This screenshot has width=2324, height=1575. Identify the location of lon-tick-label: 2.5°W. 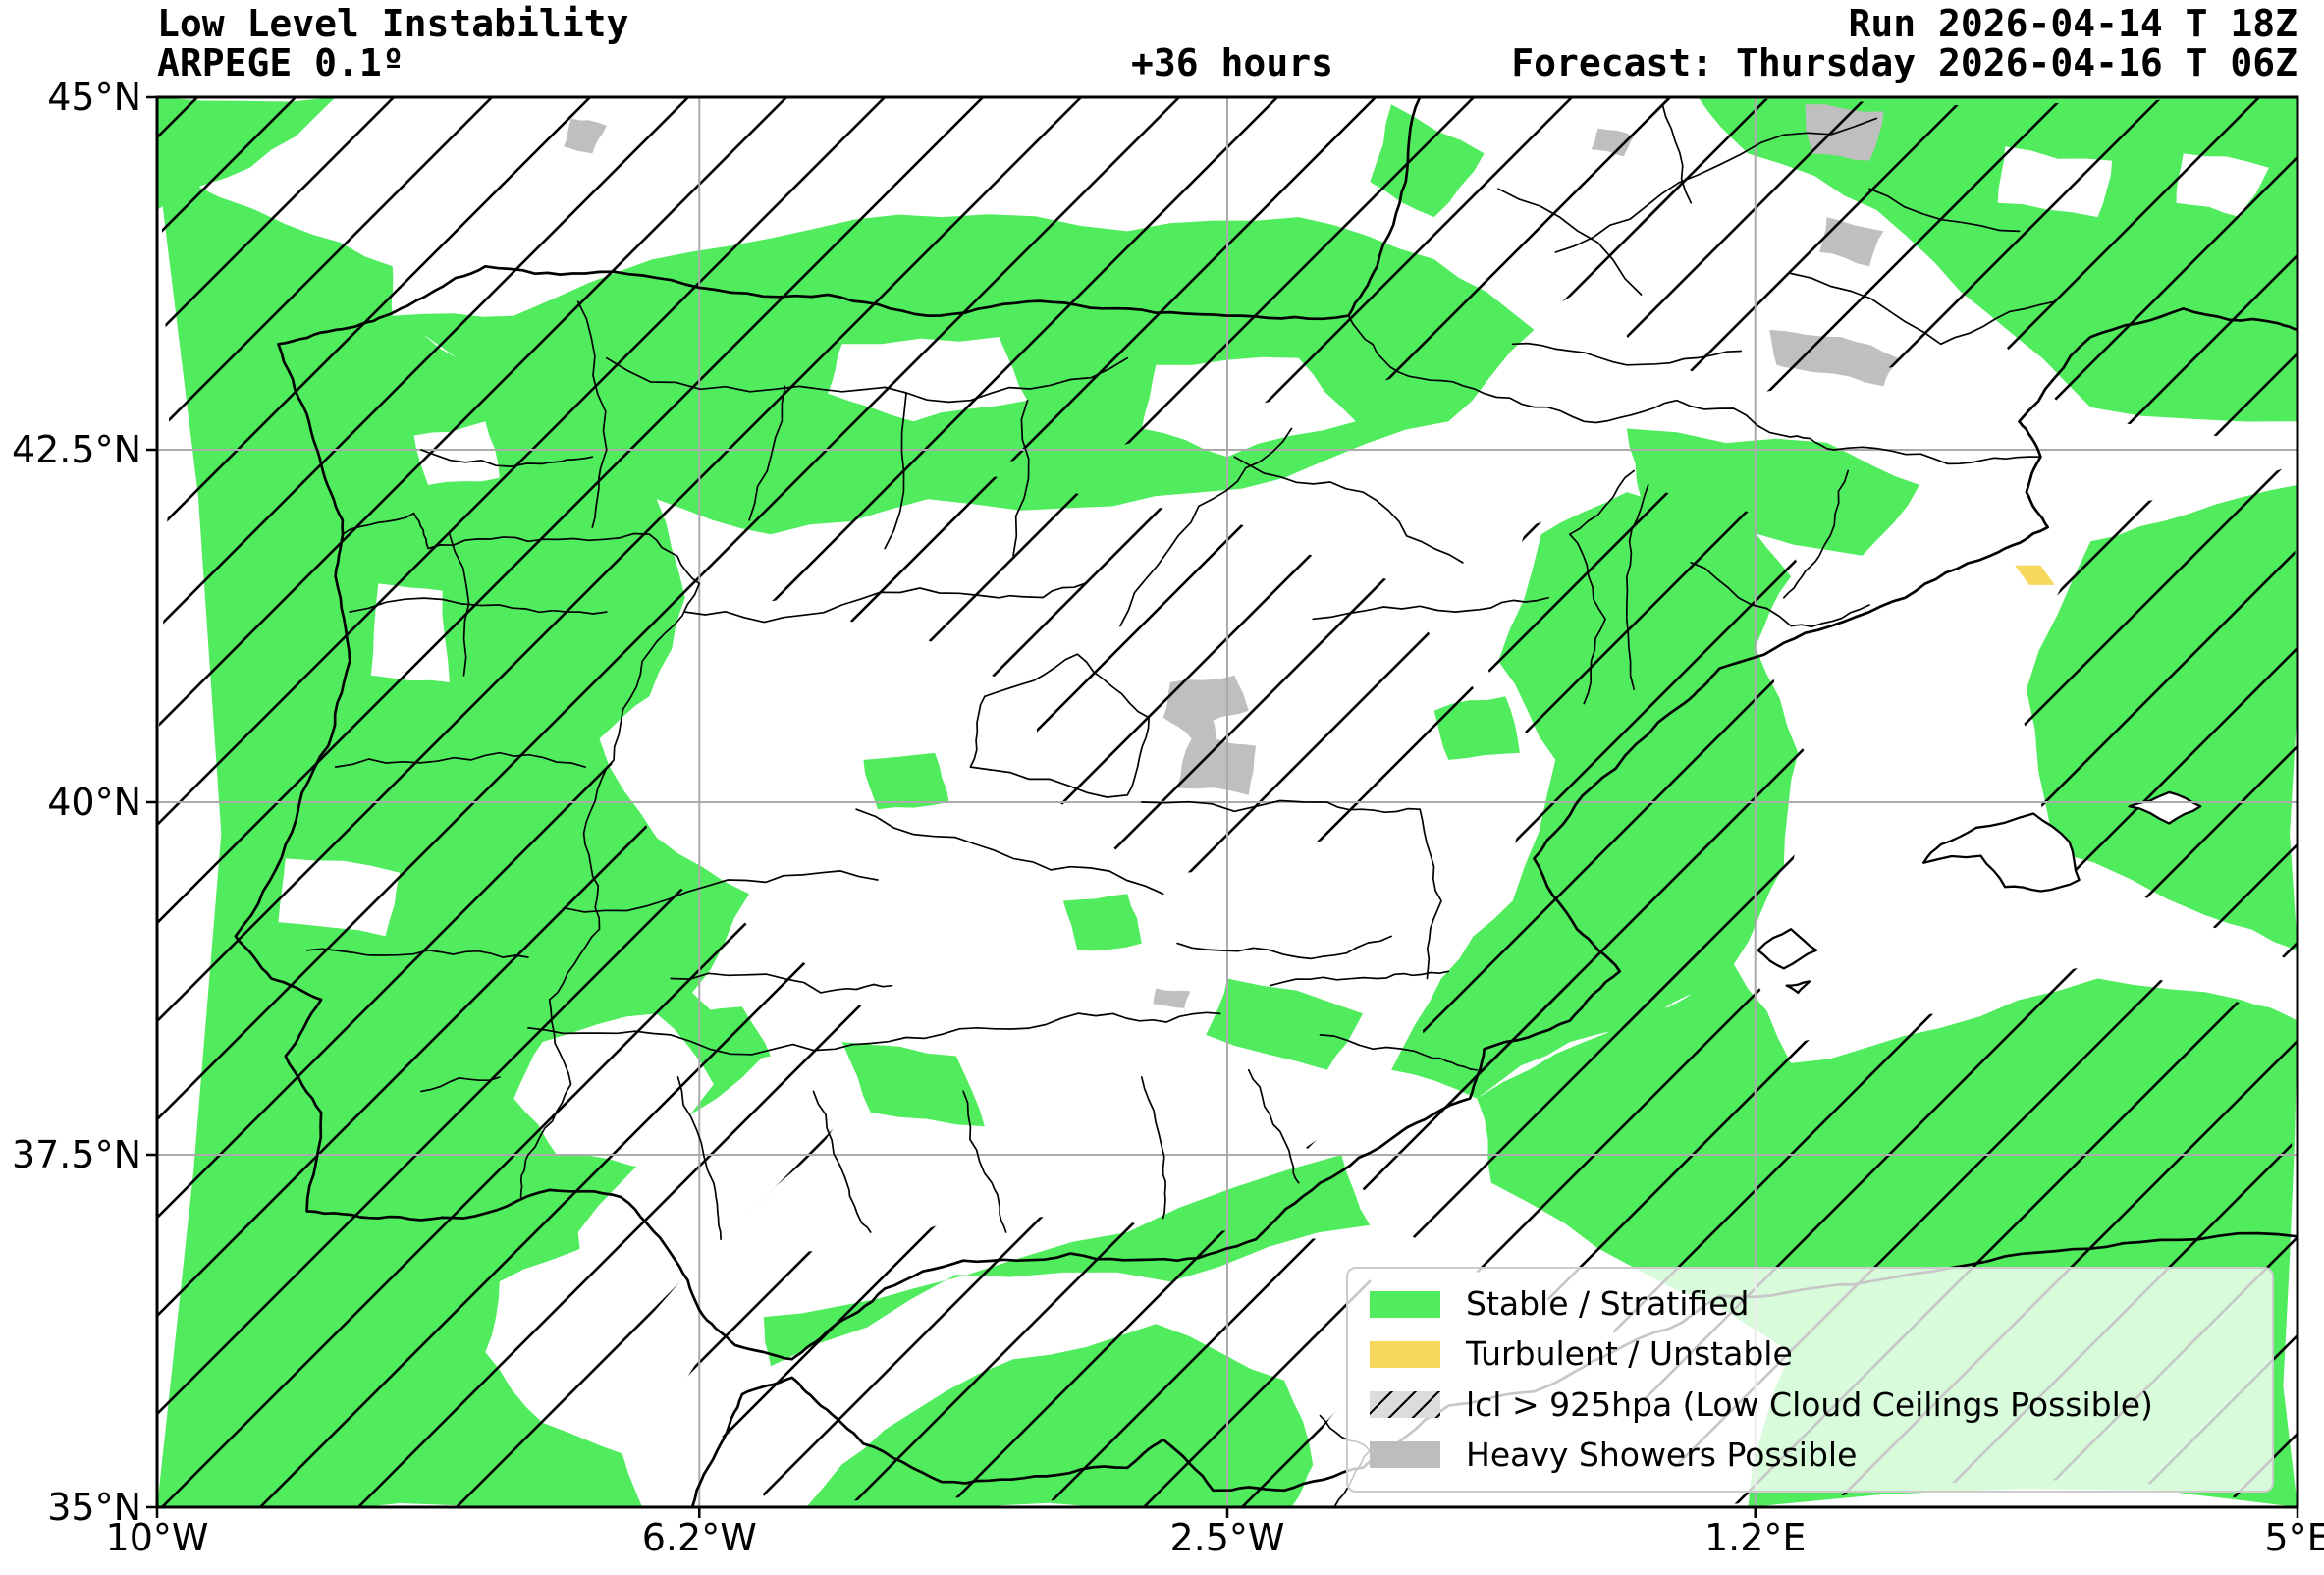
(1227, 1537).